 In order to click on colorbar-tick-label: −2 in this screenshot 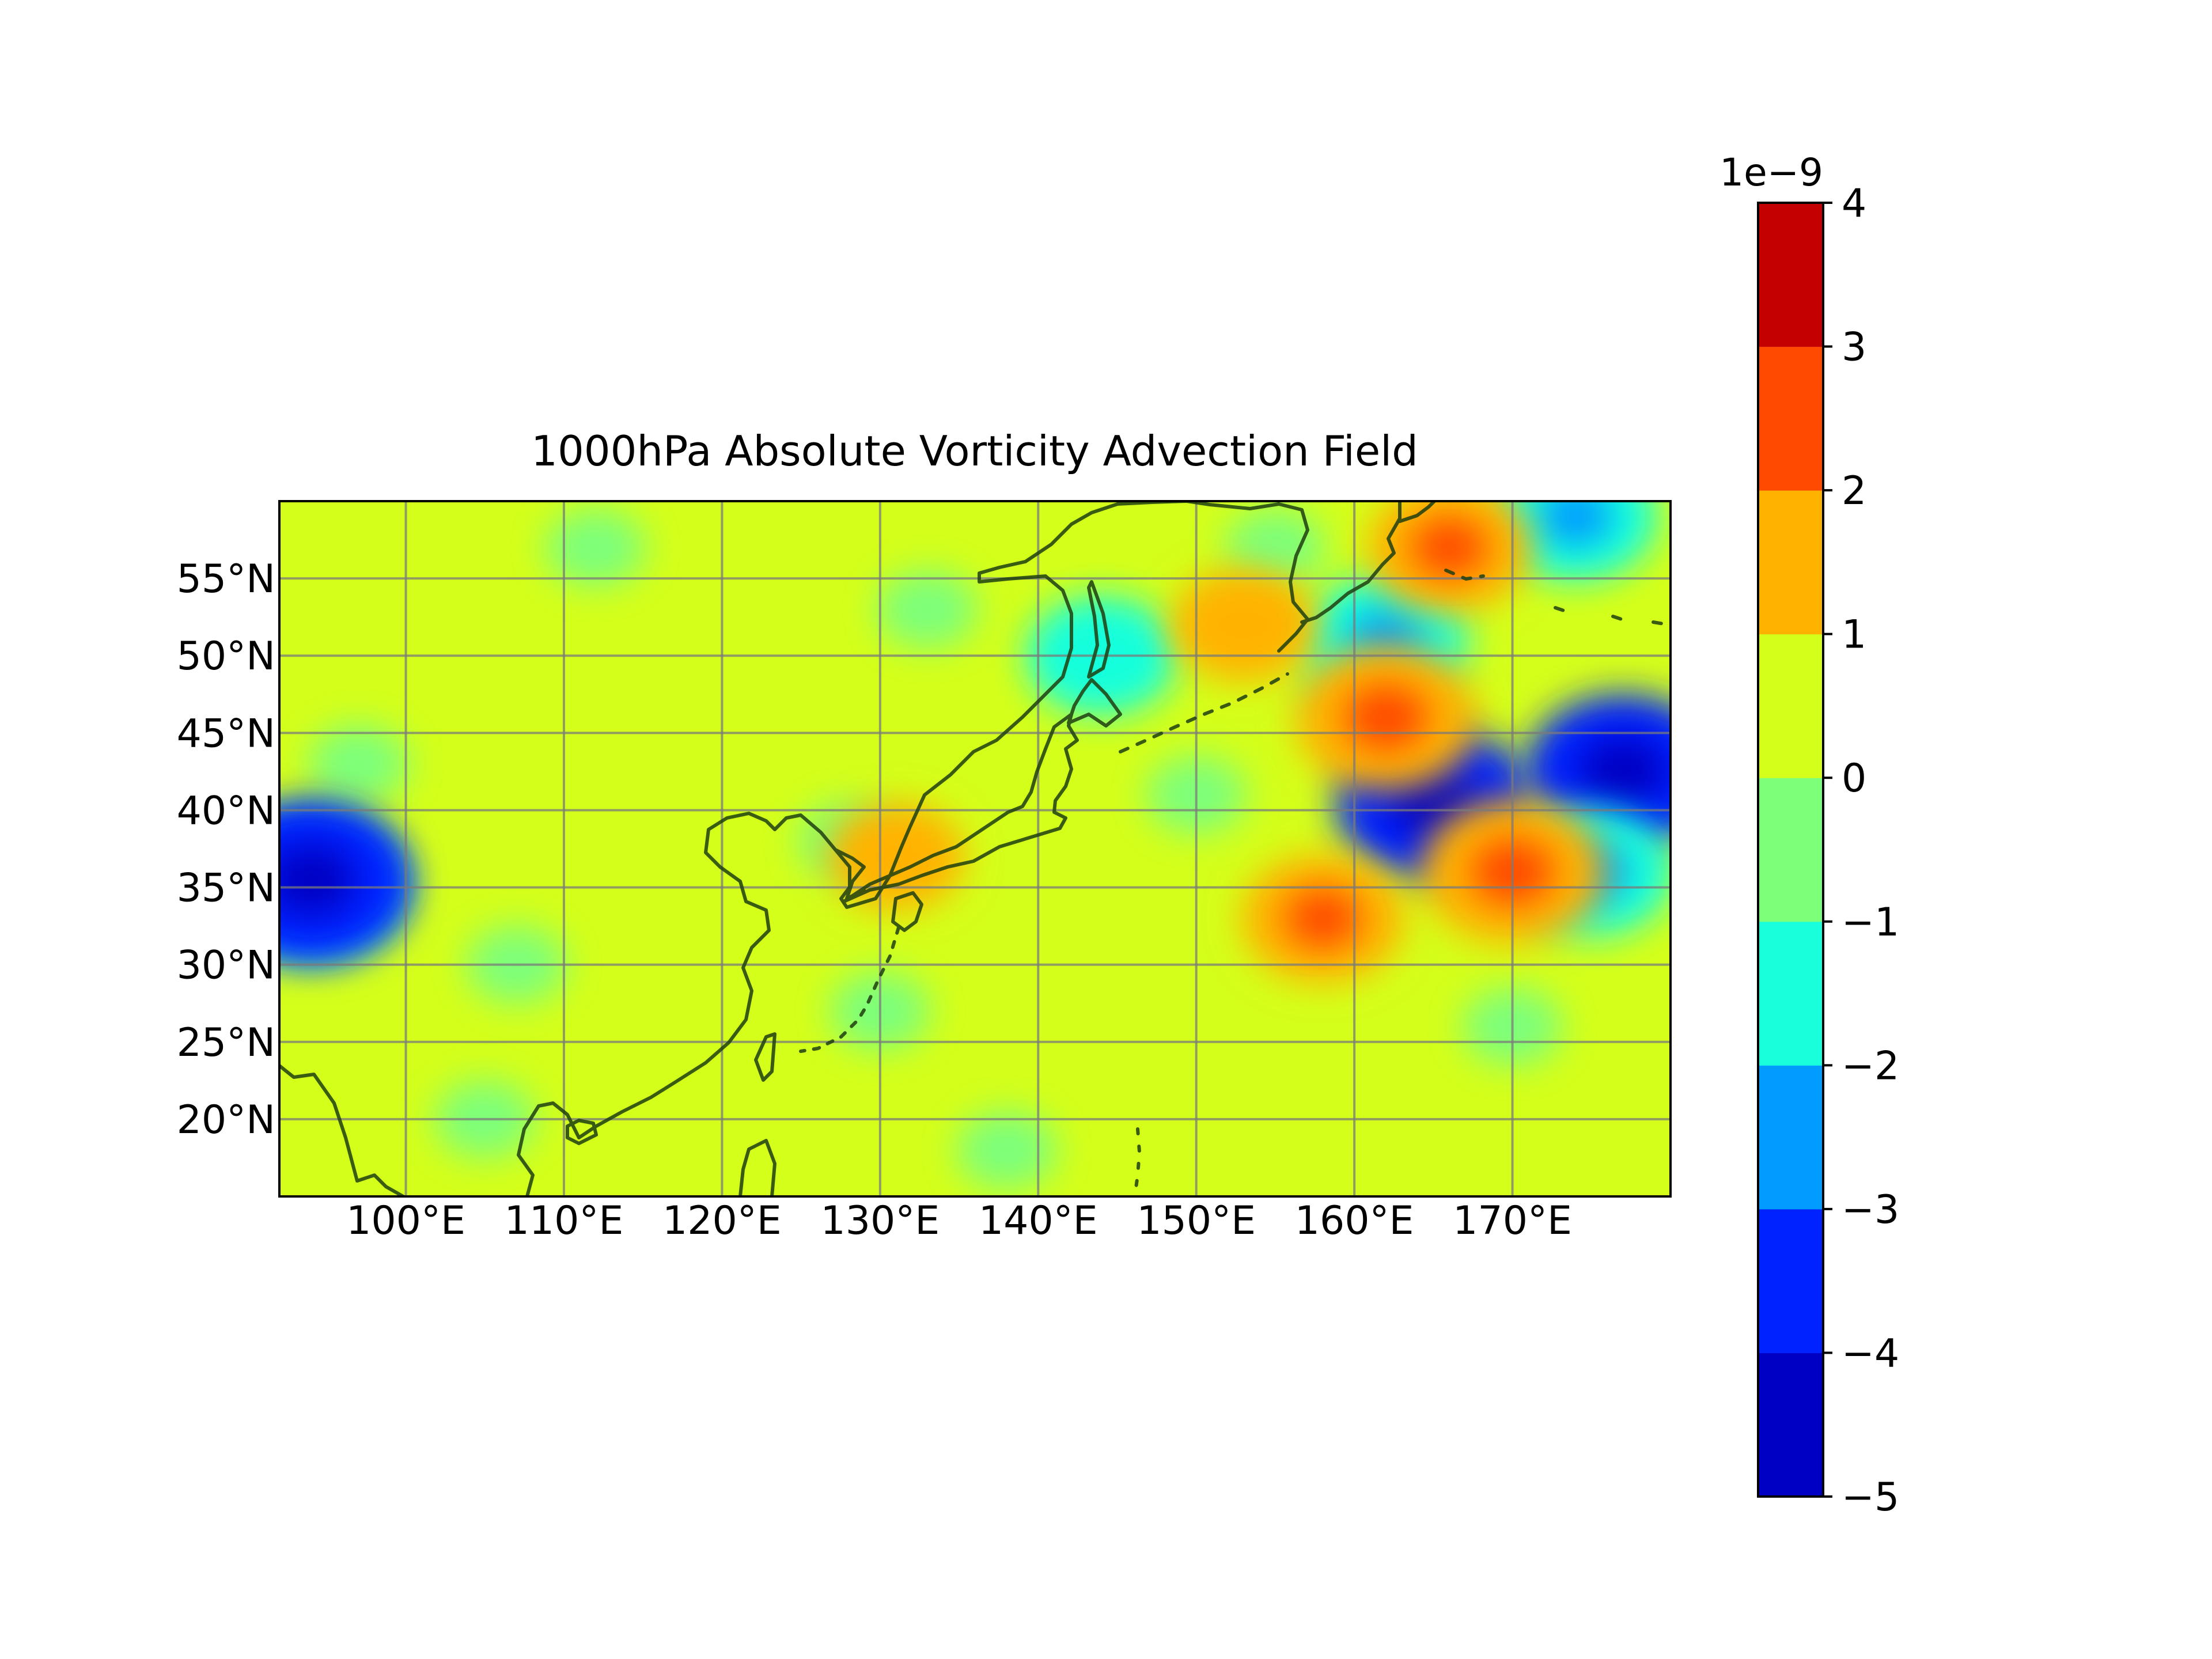, I will do `click(1870, 1066)`.